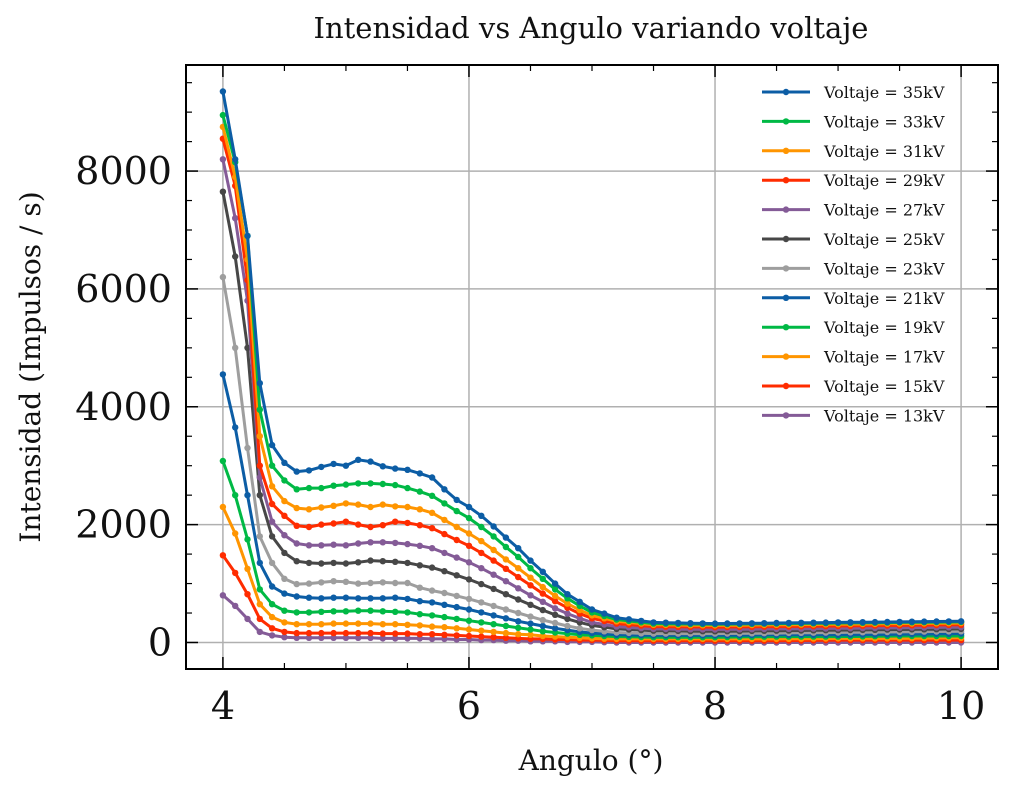 This screenshot has height=792, width=1013. Describe the element at coordinates (160, 642) in the screenshot. I see `y-tick-label: 0` at that location.